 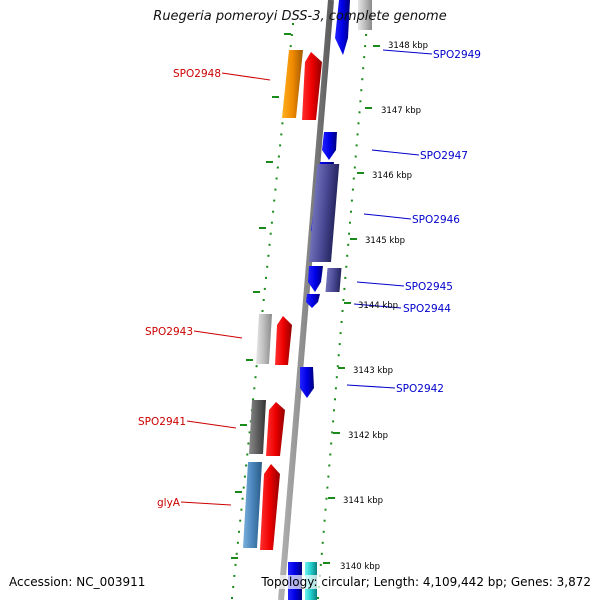 What do you see at coordinates (329, 146) in the screenshot?
I see `gene-spo2947-arrow` at bounding box center [329, 146].